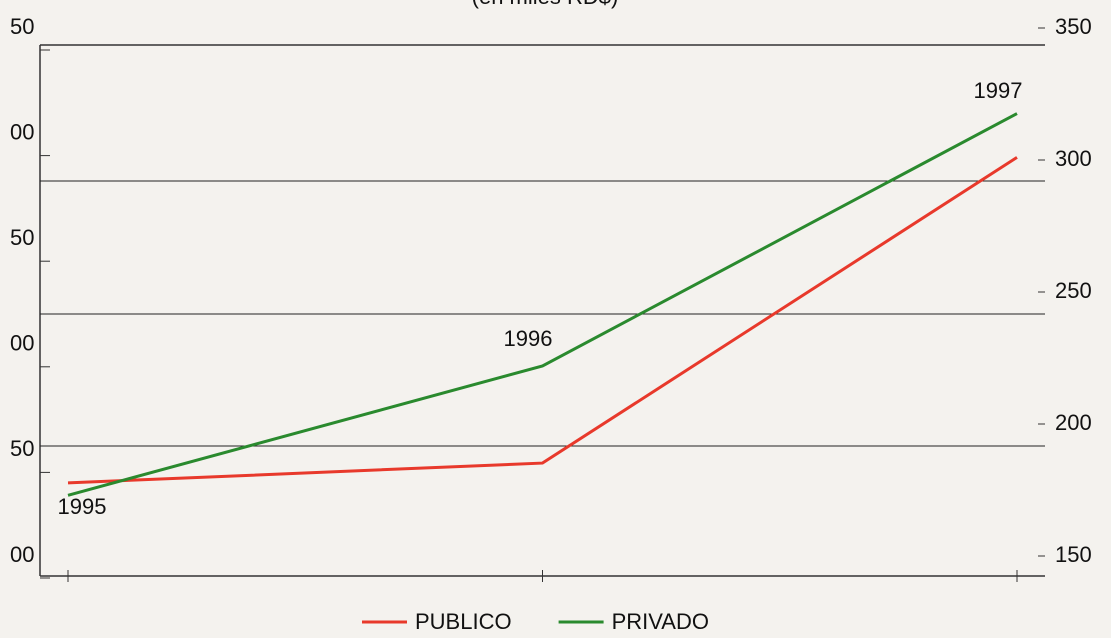 This screenshot has height=638, width=1111. Describe the element at coordinates (528, 338) in the screenshot. I see `point-label: 1996` at that location.